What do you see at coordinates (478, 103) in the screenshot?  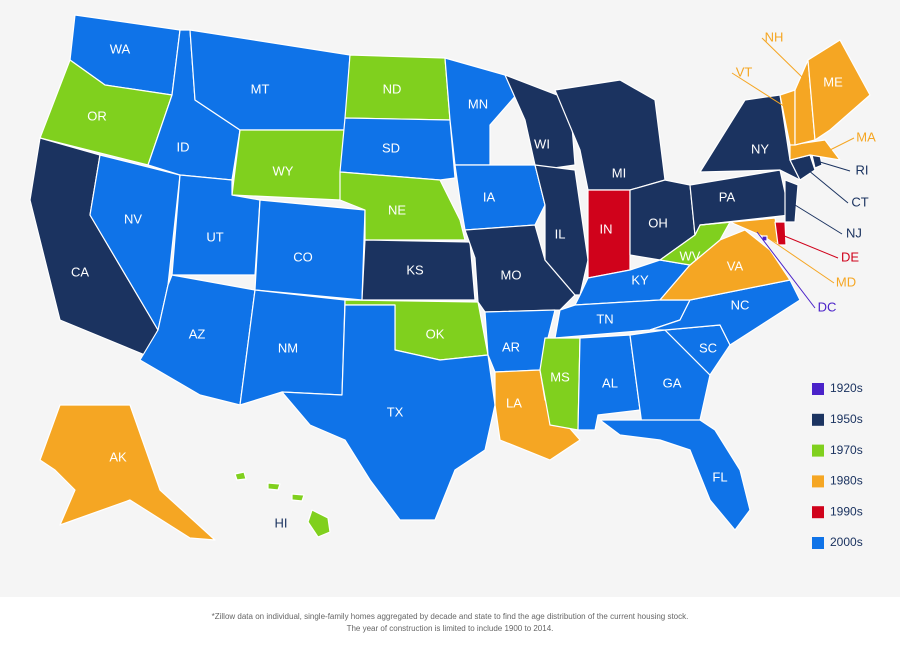 I see `state-label: MN` at bounding box center [478, 103].